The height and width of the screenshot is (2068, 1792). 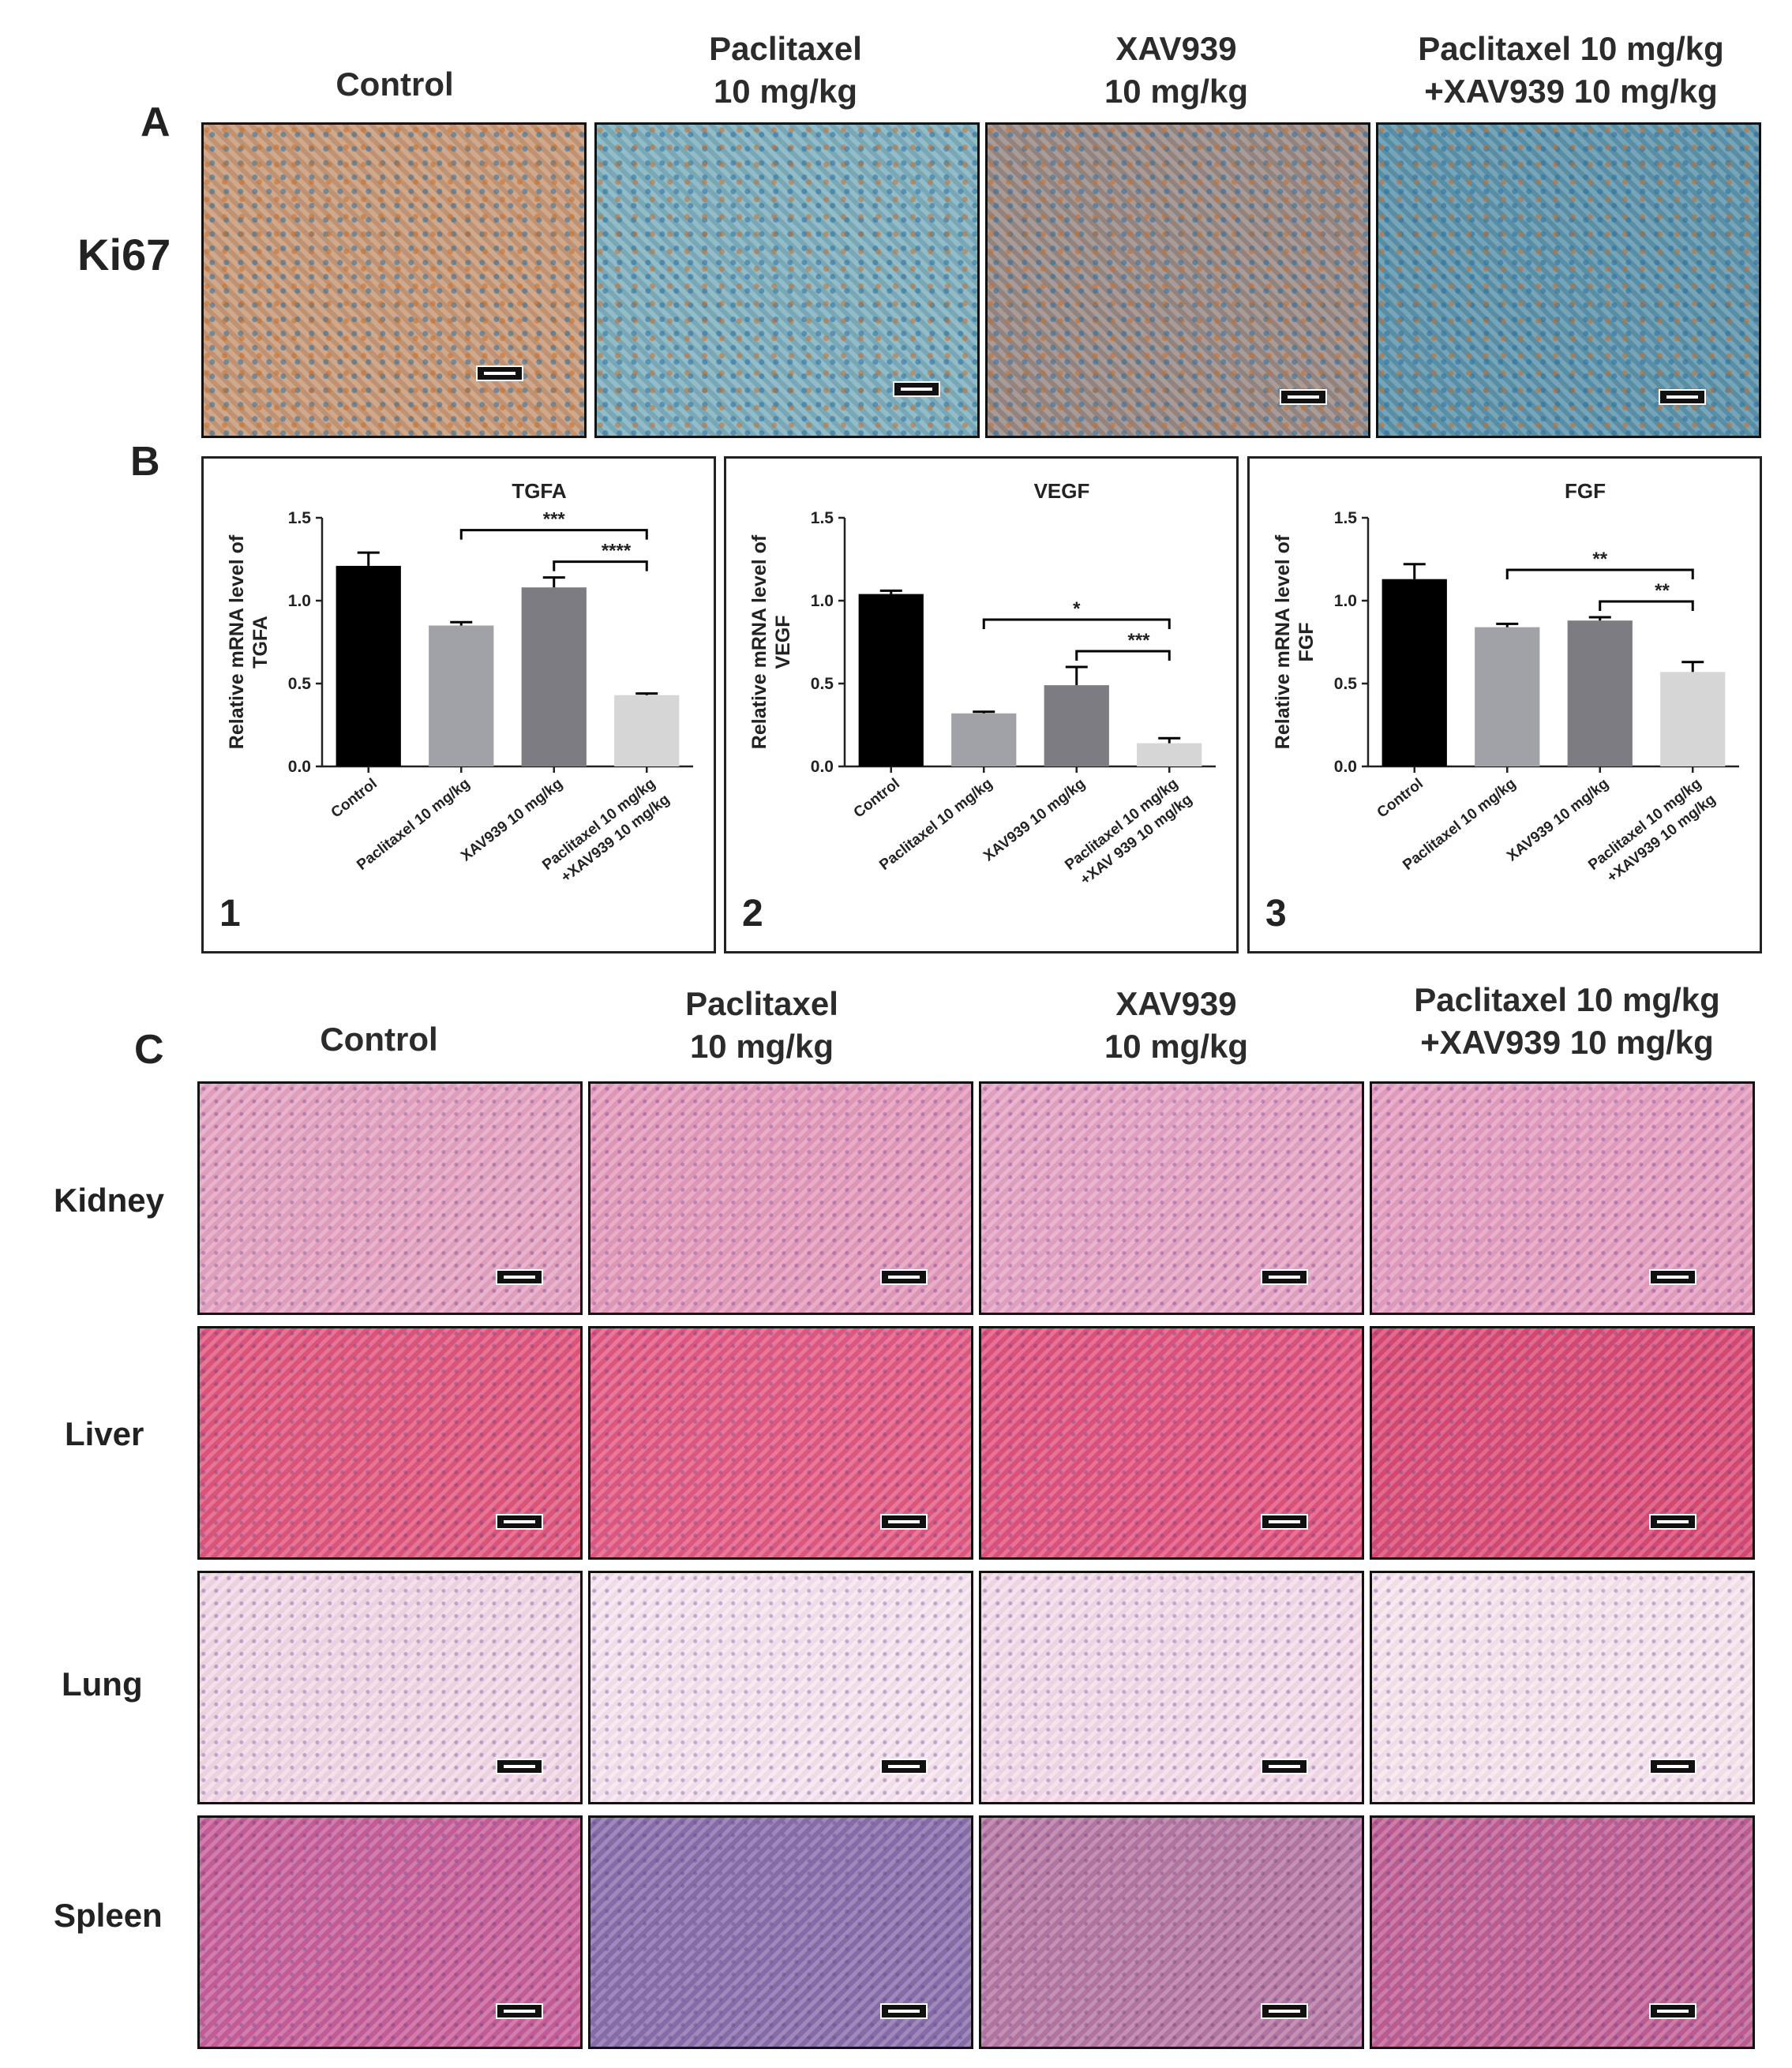 I want to click on header-c-combination: Paclitaxel 10 mg/kg +XAV939 10 mg/kg, so click(x=1567, y=1021).